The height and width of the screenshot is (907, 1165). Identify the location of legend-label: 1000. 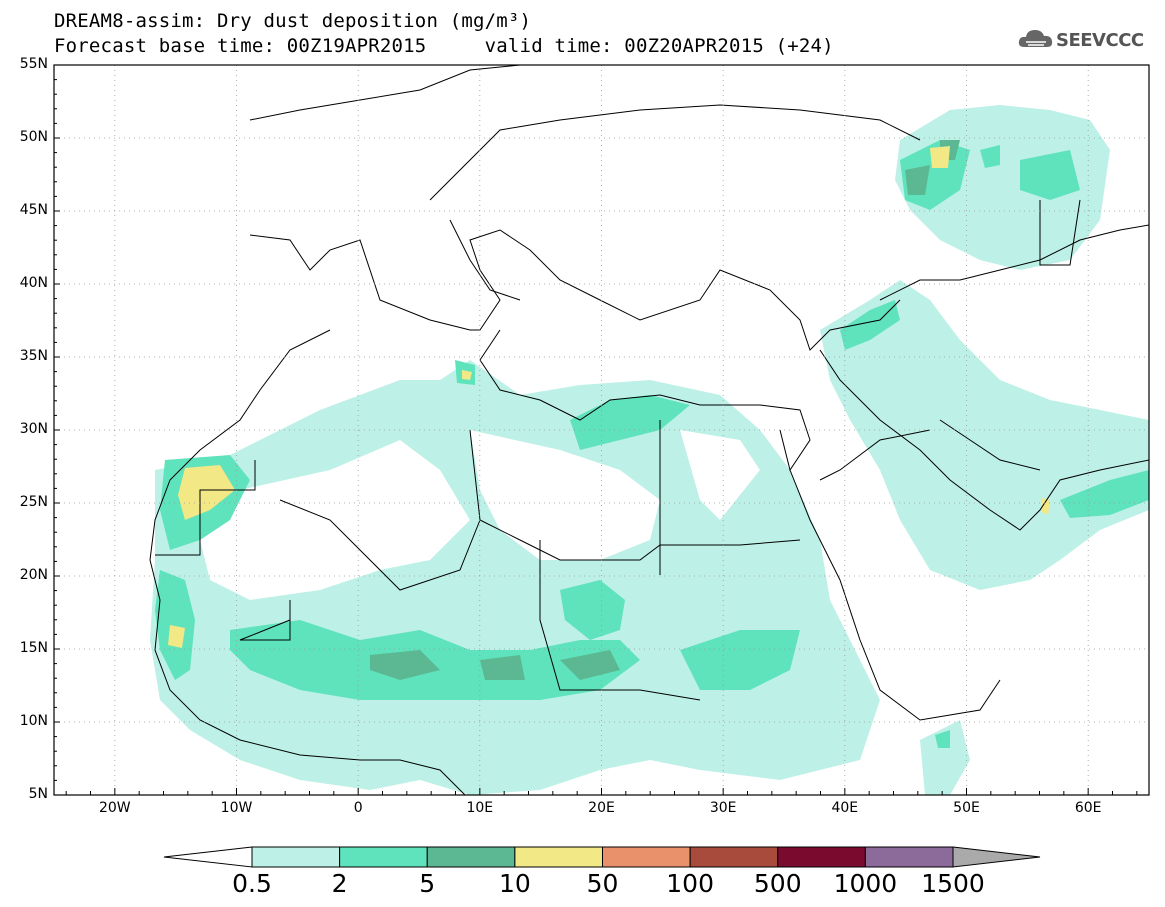
(865, 883).